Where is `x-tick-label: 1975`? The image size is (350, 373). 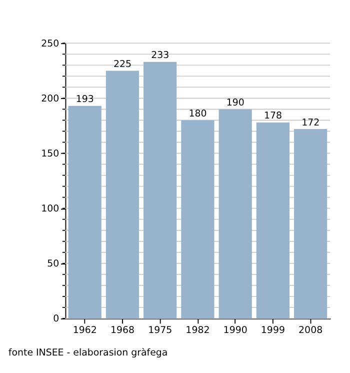 x-tick-label: 1975 is located at coordinates (160, 330).